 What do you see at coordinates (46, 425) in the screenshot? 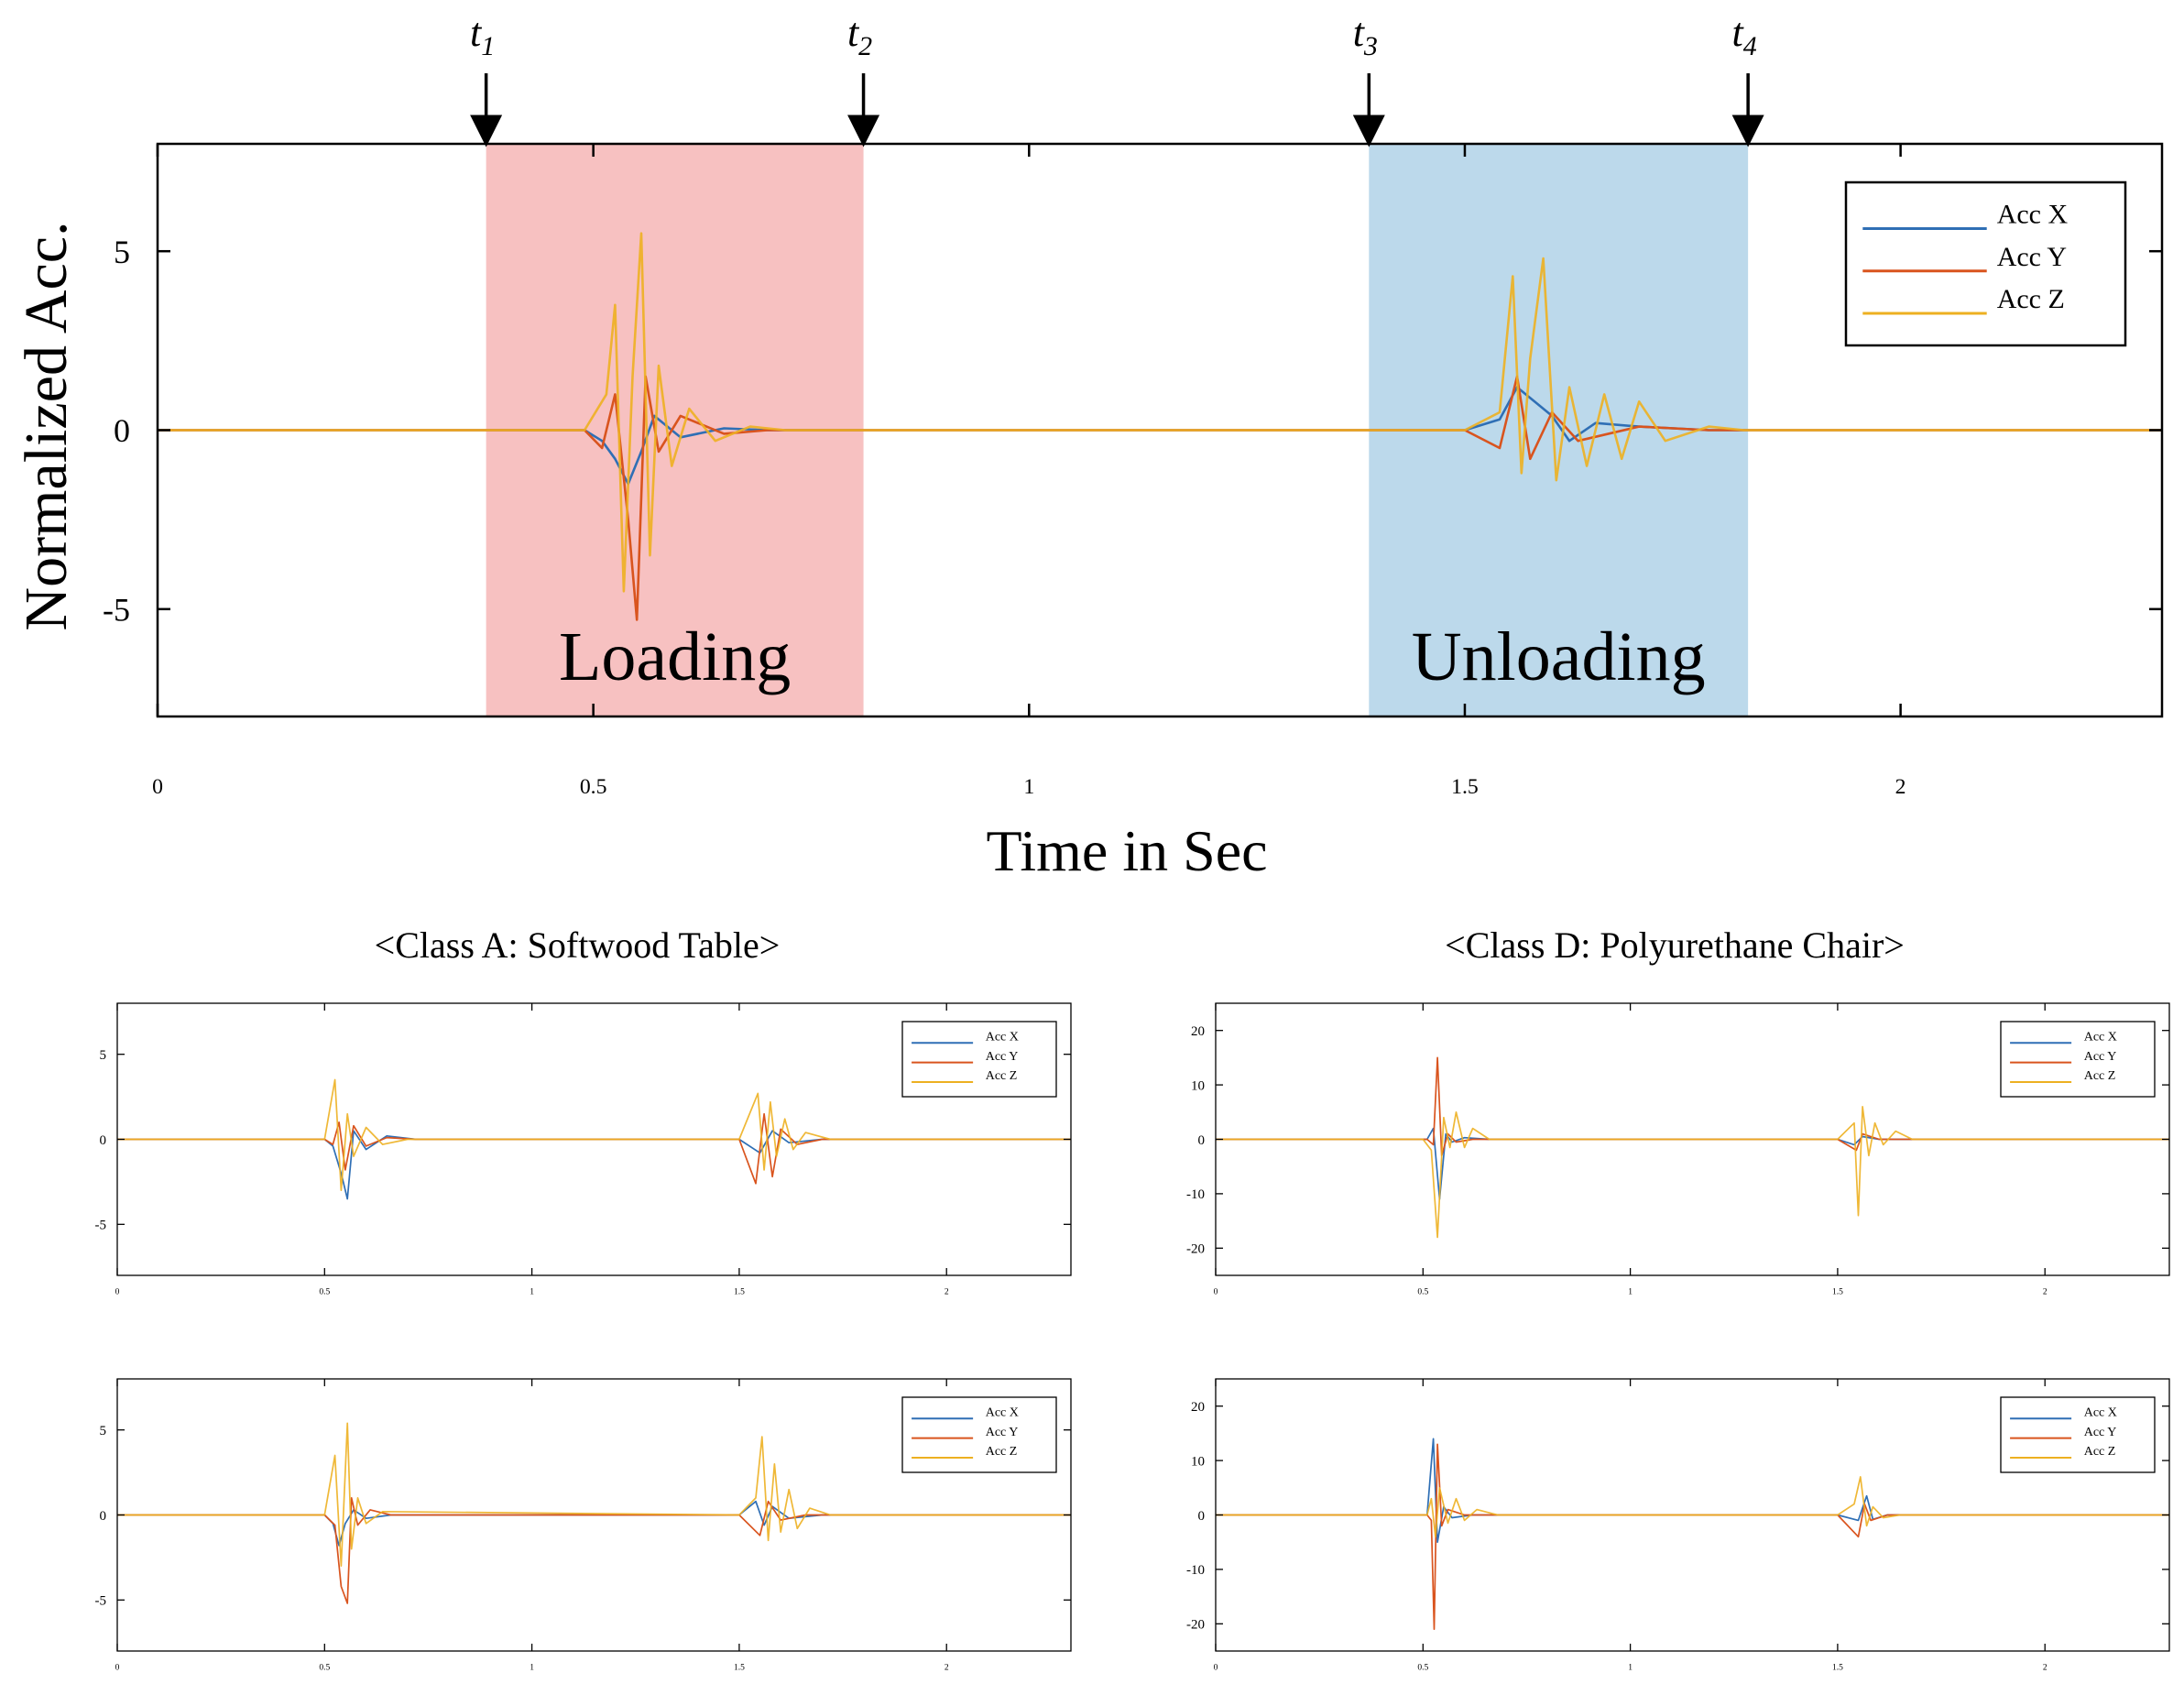
I see `y-axis-label: Normalized Acc.` at bounding box center [46, 425].